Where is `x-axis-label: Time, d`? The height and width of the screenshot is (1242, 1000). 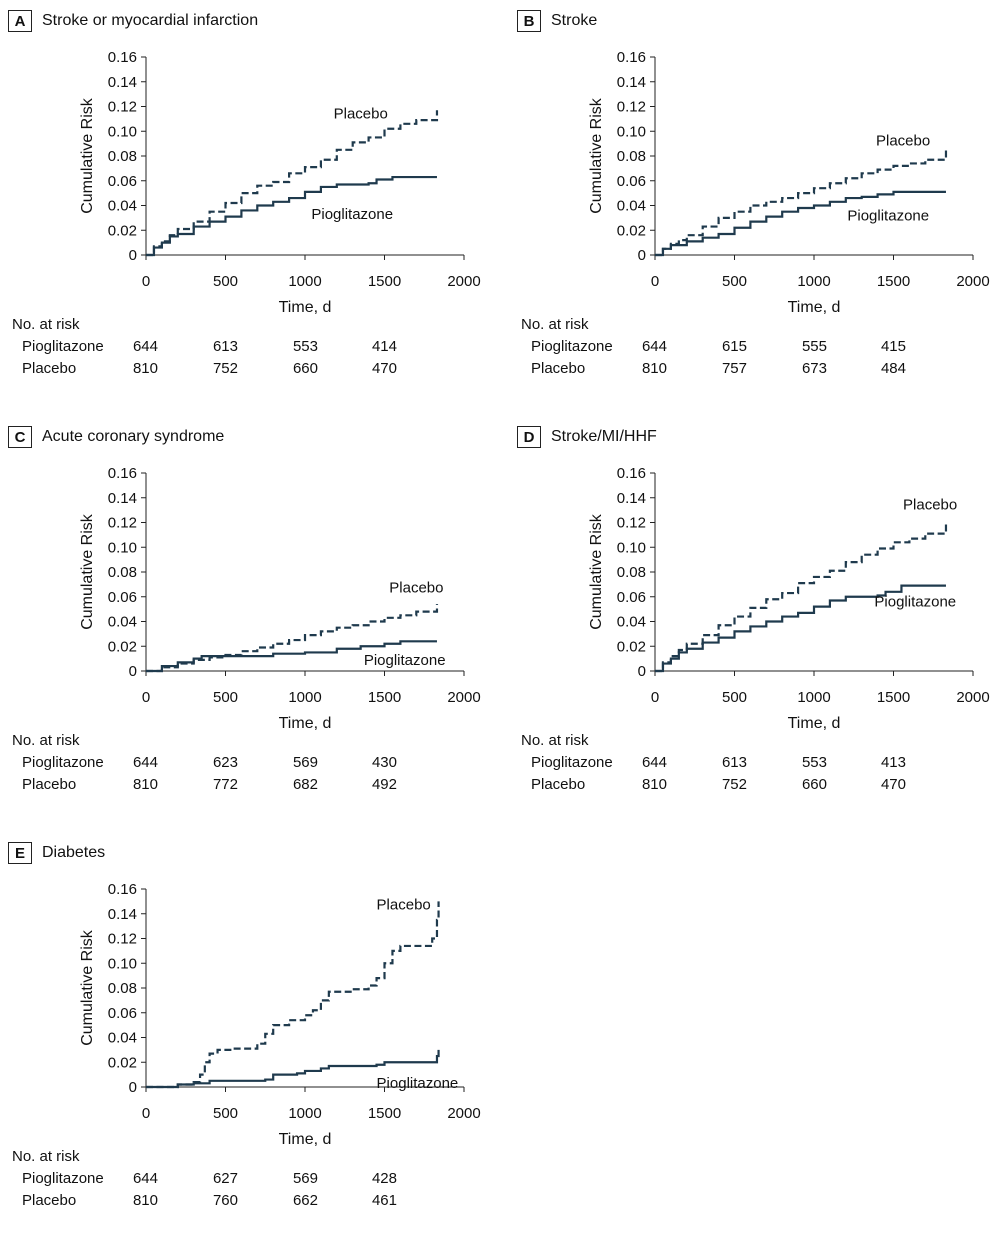 x-axis-label: Time, d is located at coordinates (814, 307).